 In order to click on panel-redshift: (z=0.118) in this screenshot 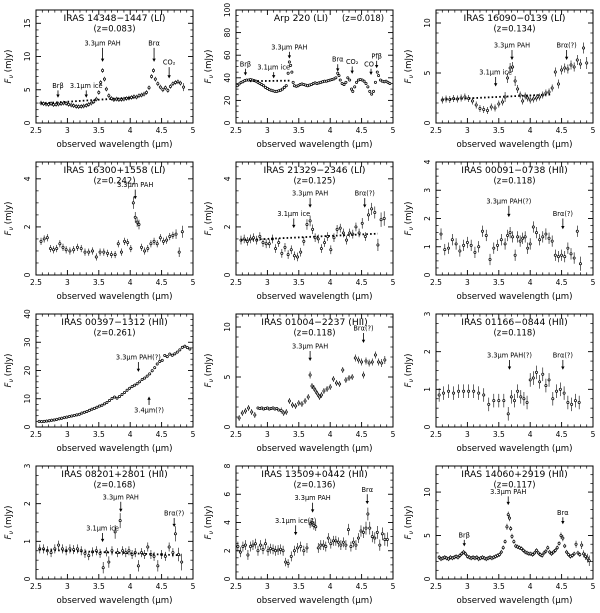, I will do `click(515, 333)`.